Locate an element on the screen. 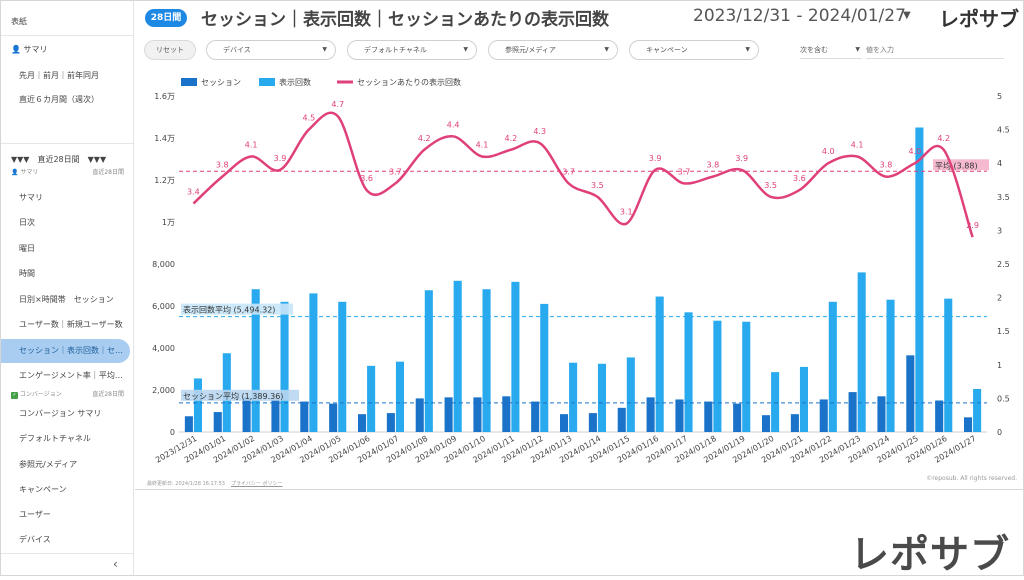 Image resolution: width=1024 pixels, height=580 pixels. sidebar-item-conversion-summary: コンバージョン サマリ is located at coordinates (67, 414).